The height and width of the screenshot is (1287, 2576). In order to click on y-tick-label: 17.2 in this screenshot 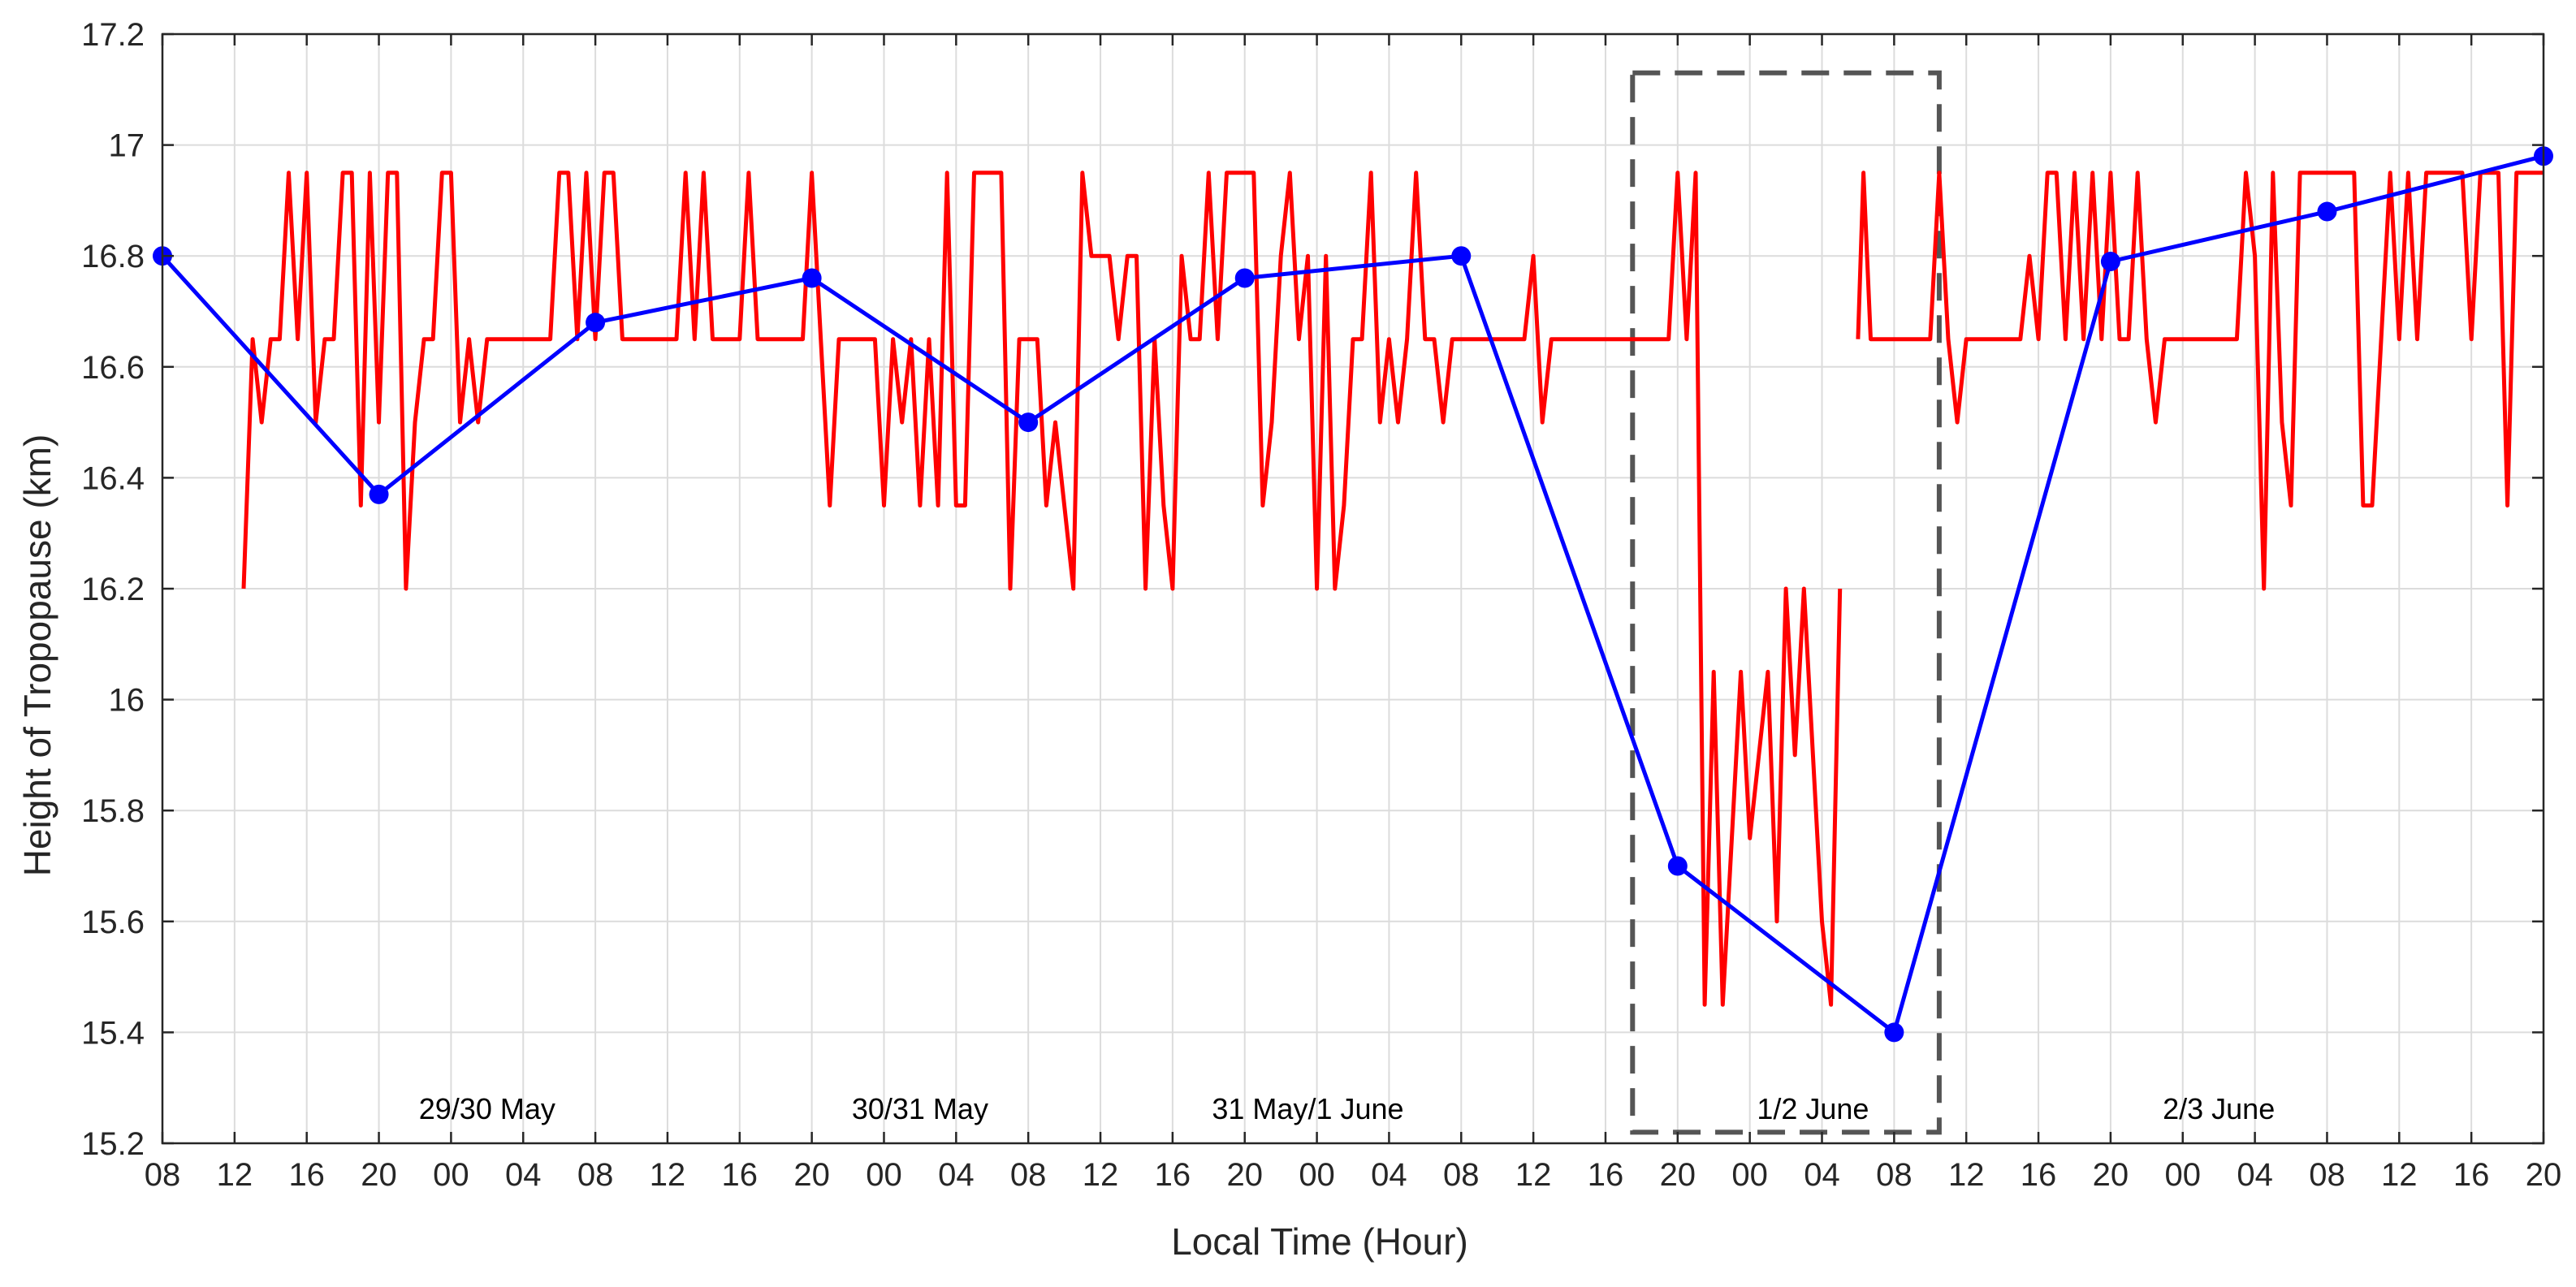, I will do `click(113, 35)`.